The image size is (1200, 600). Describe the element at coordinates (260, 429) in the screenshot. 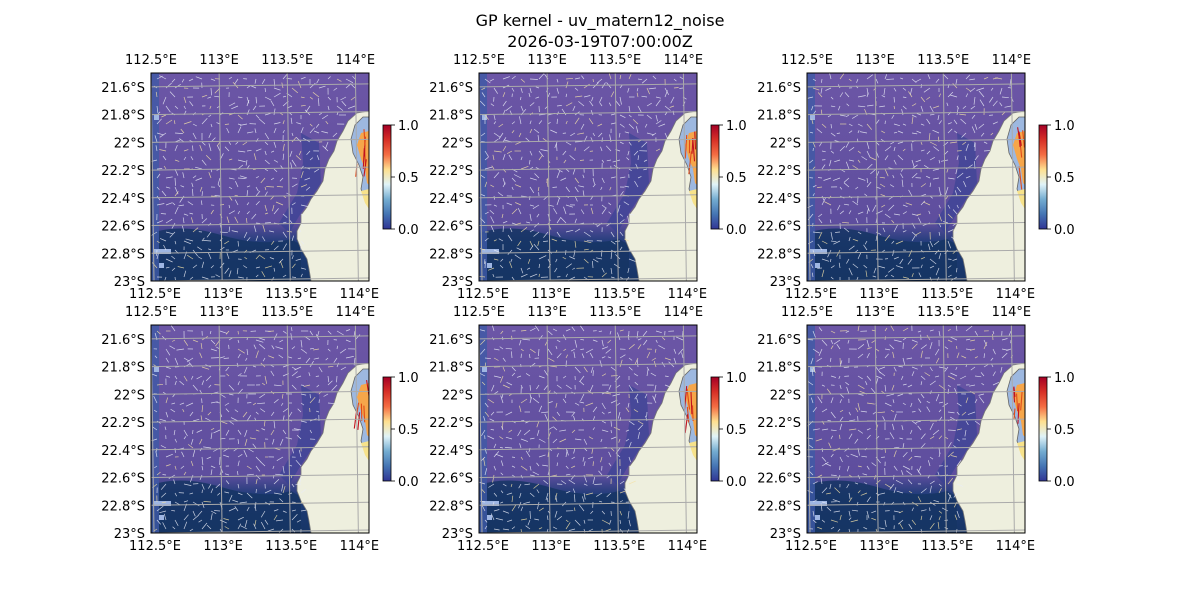

I see `panel-4-map` at that location.